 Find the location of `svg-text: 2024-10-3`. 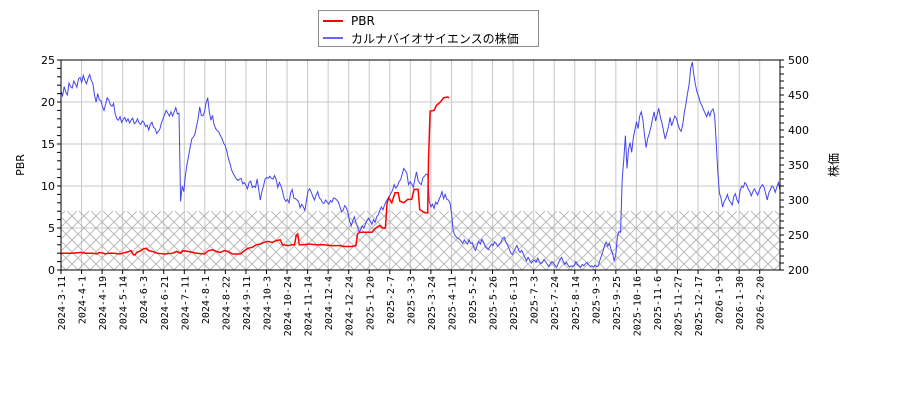

svg-text: 2024-10-3 is located at coordinates (268, 303).